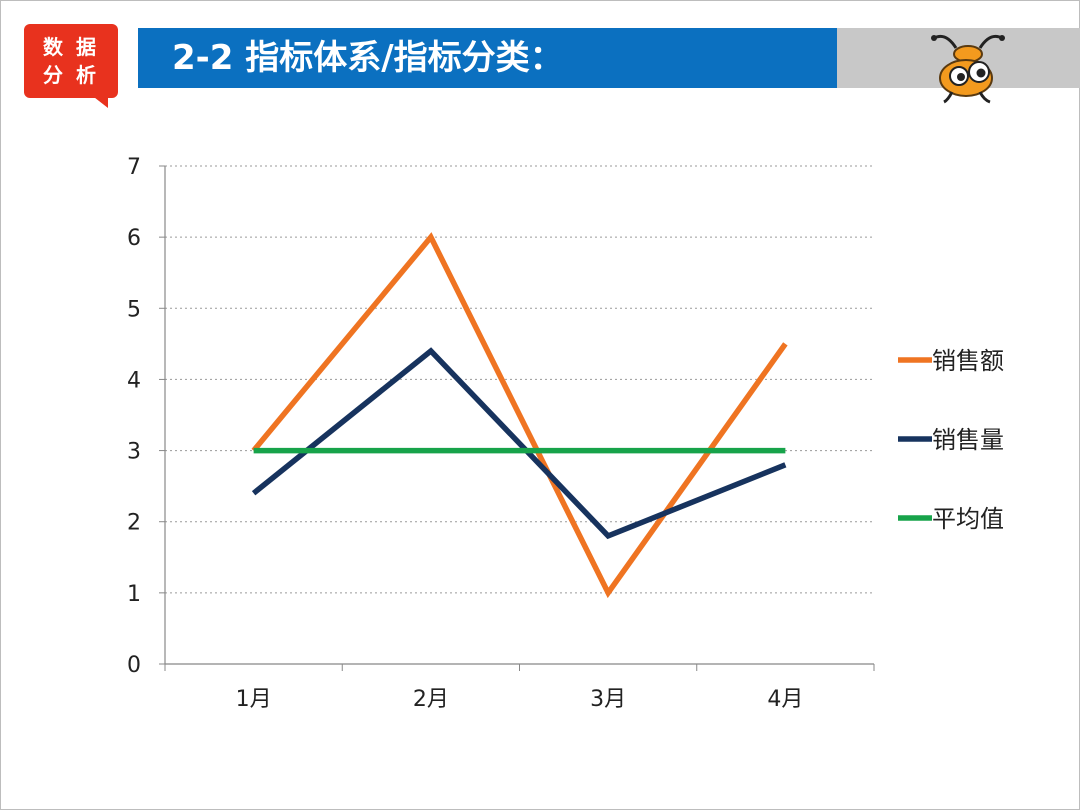 The height and width of the screenshot is (810, 1080). I want to click on badge-line-1: 数 据, so click(71, 47).